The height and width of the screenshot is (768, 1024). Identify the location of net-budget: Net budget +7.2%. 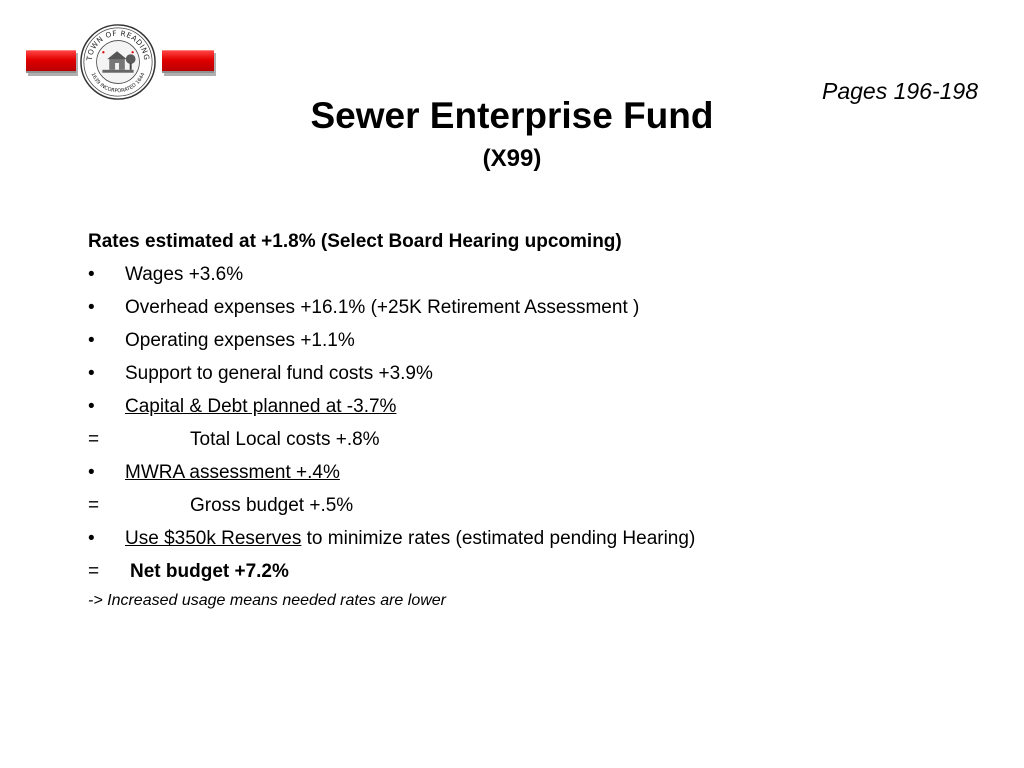
(209, 571).